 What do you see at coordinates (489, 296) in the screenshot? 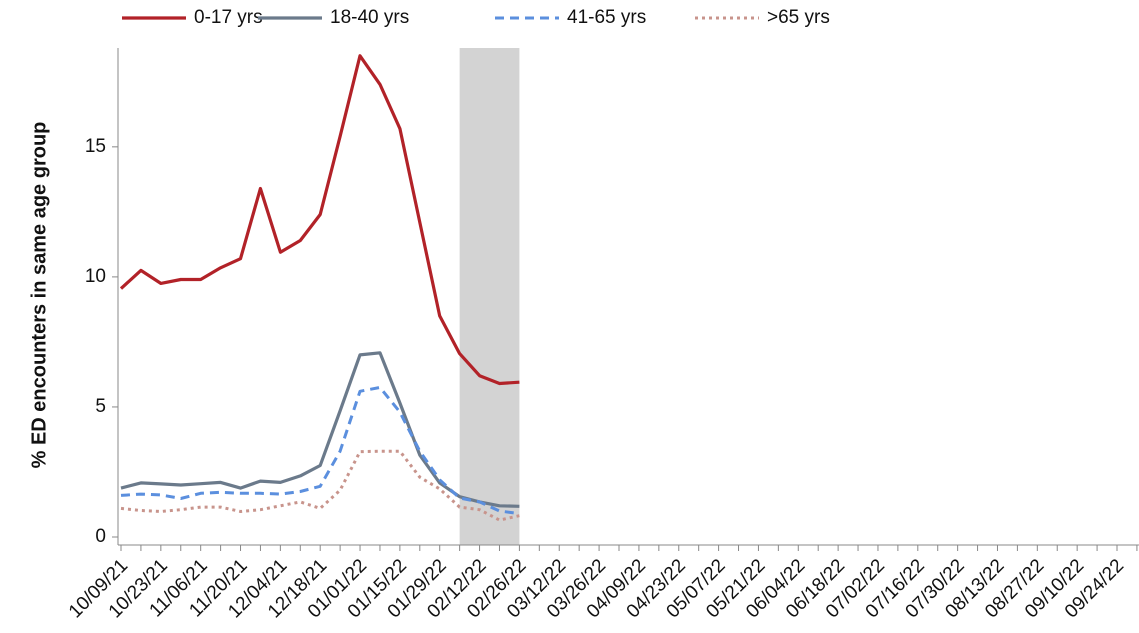
I see `shaded-period` at bounding box center [489, 296].